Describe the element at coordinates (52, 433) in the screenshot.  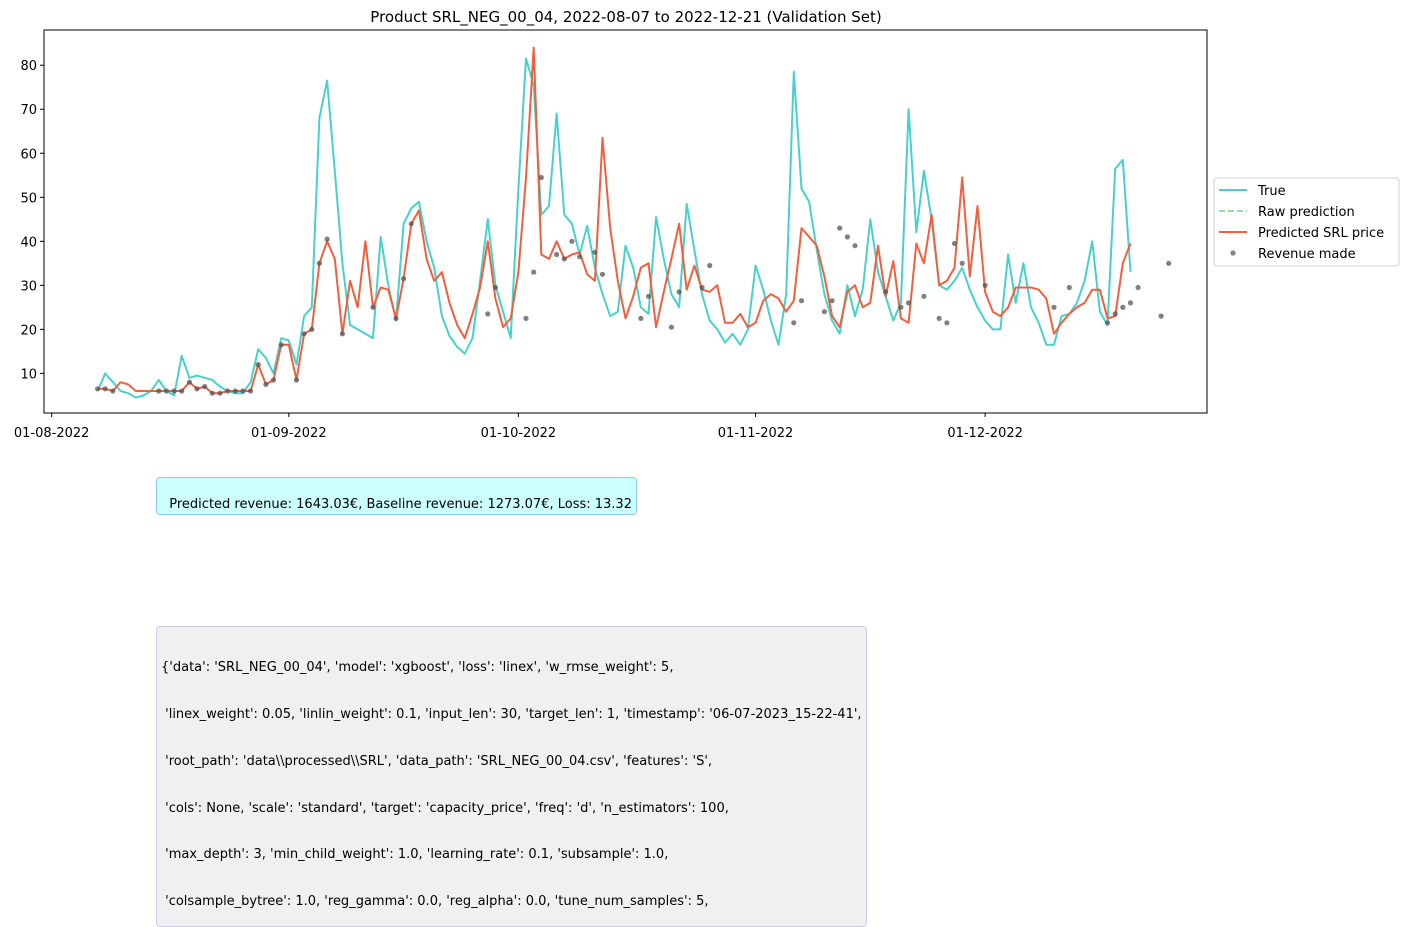
I see `x-tick-label: 01-08-2022` at that location.